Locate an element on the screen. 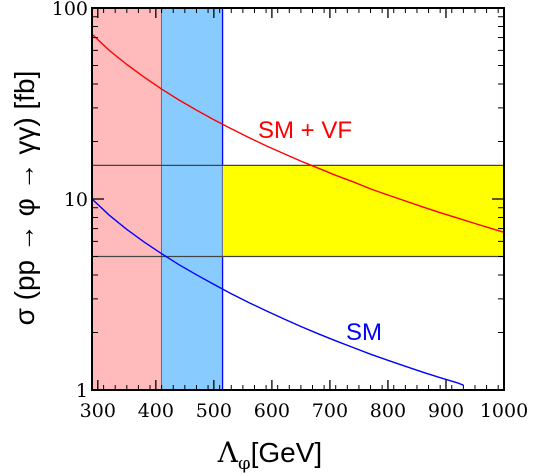  x-tick-label-7: 1000 is located at coordinates (504, 411).